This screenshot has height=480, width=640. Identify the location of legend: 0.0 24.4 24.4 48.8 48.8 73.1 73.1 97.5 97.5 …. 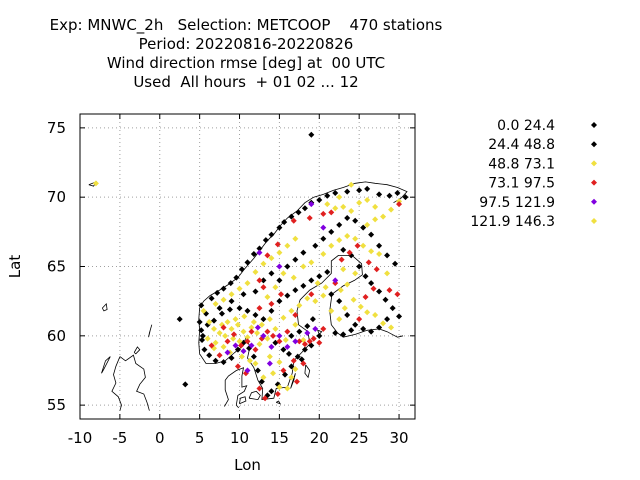
(533, 174).